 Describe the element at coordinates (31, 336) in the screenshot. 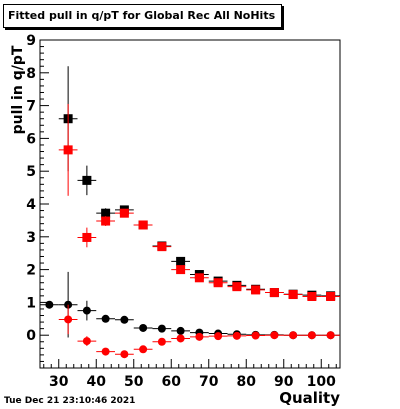

I see `y-tick-label: 0` at that location.